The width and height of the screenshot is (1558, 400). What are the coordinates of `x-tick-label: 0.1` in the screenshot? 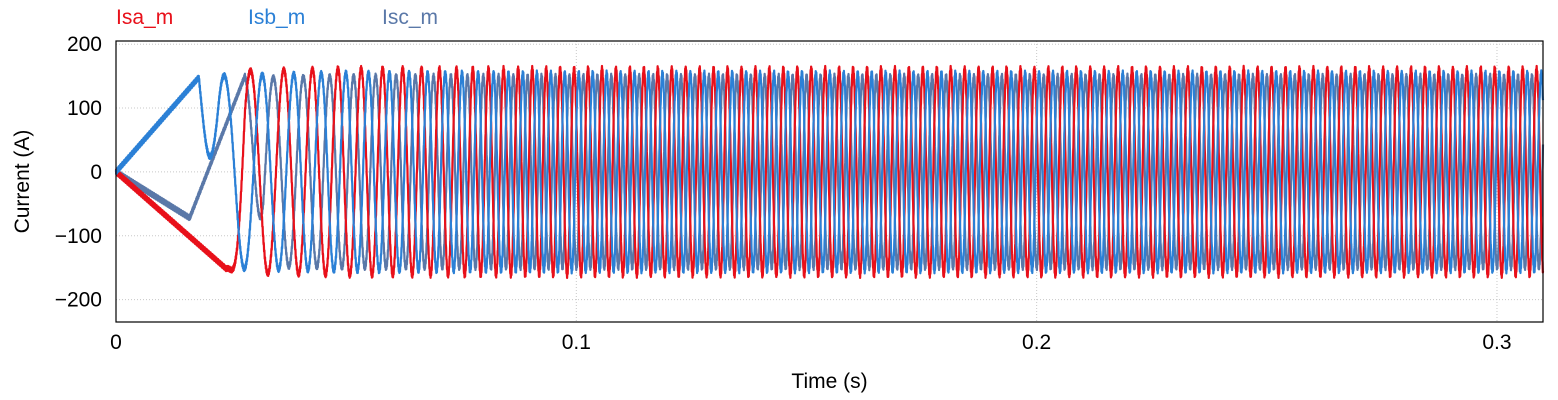 It's located at (576, 342).